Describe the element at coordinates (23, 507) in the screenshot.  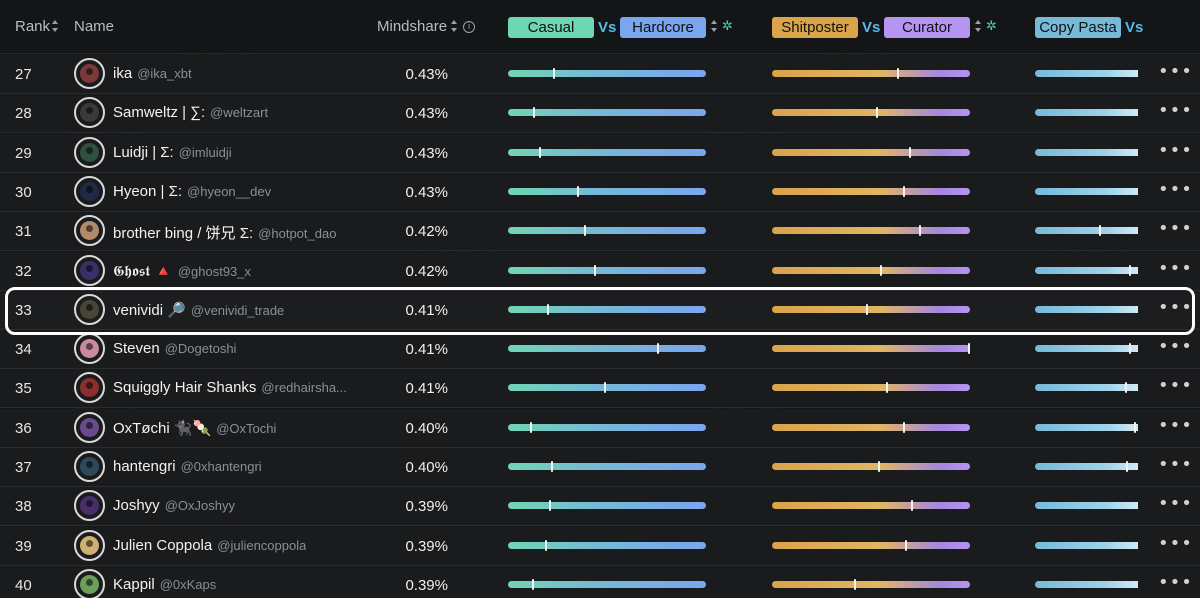
I see `rank-cell: 38` at that location.